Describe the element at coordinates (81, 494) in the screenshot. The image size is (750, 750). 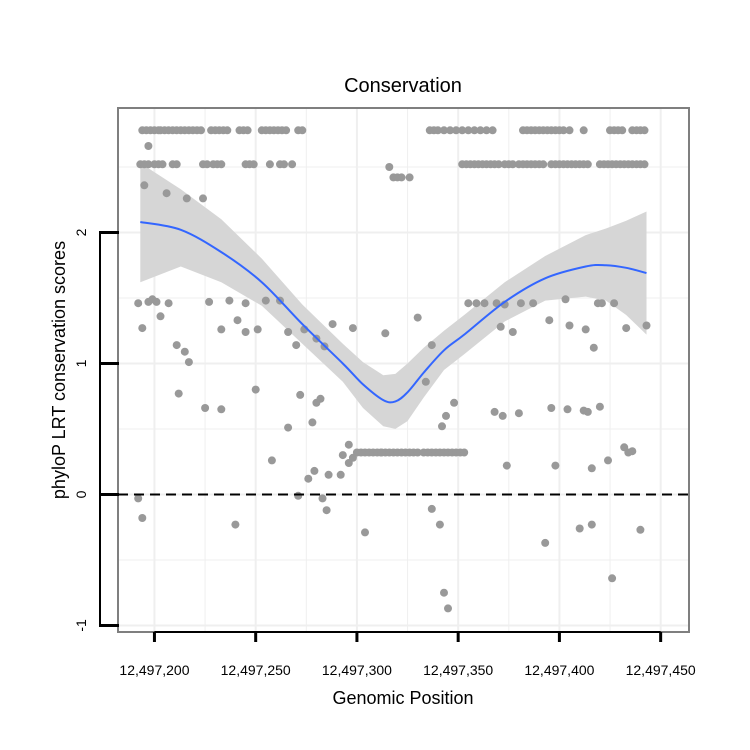
I see `y-tick-label: 0` at that location.